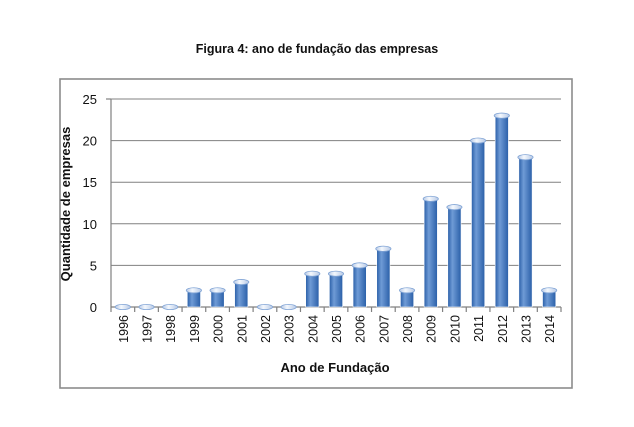 The height and width of the screenshot is (427, 634). What do you see at coordinates (148, 329) in the screenshot?
I see `x-tick-label: 1997` at bounding box center [148, 329].